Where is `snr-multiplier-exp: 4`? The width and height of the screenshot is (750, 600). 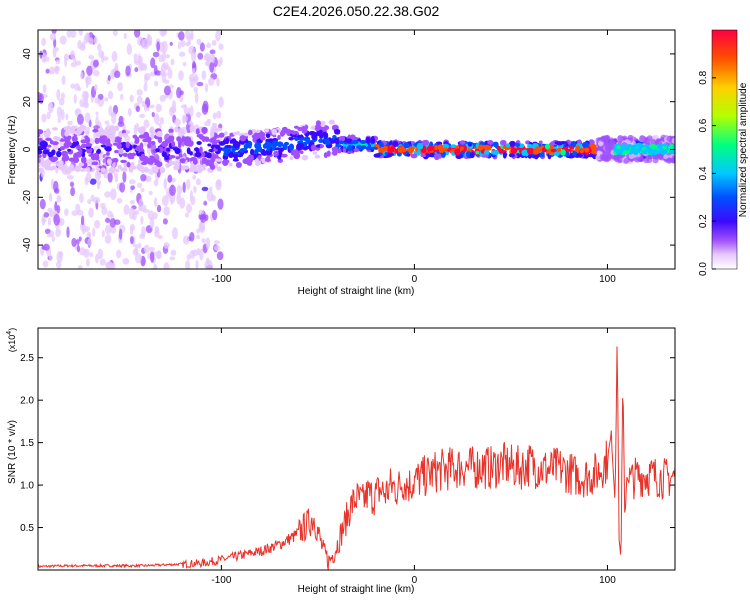
snr-multiplier-exp: 4 is located at coordinates (9, 333).